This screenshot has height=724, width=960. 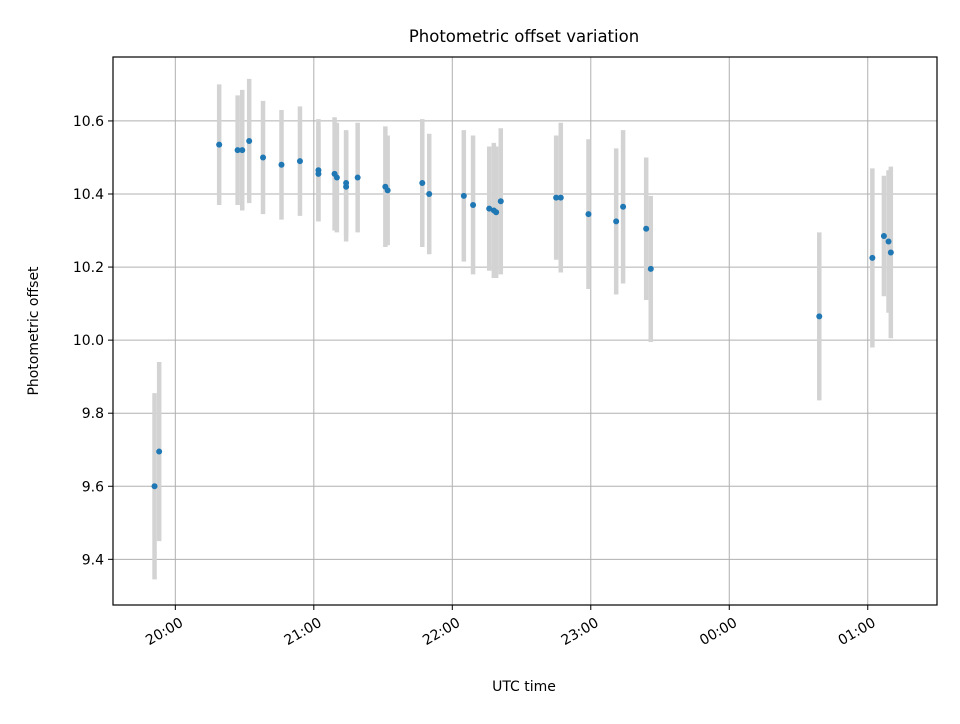 What do you see at coordinates (93, 560) in the screenshot?
I see `y-tick-label: 9.4` at bounding box center [93, 560].